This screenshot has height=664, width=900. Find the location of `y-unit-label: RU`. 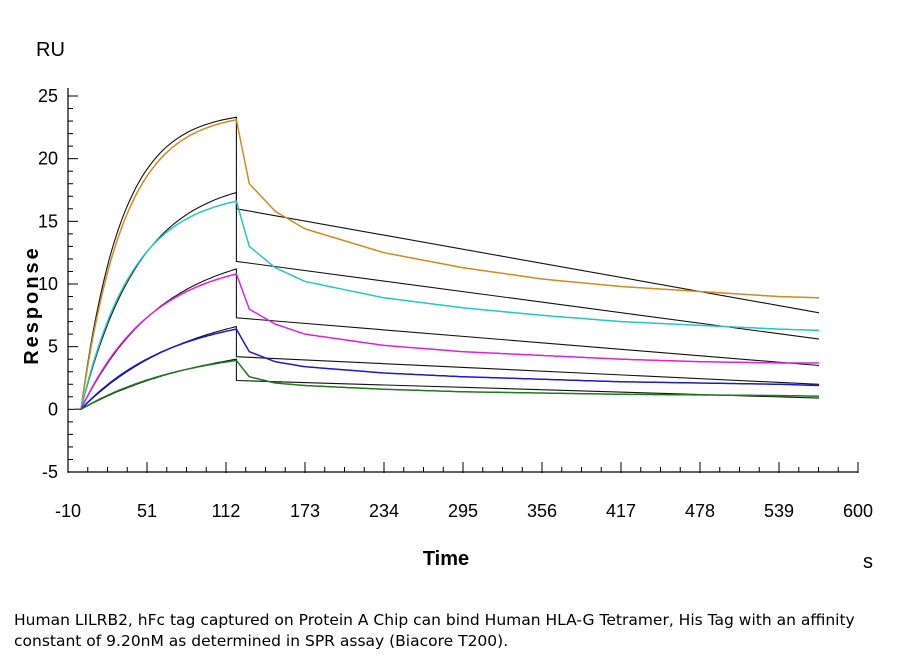

y-unit-label: RU is located at coordinates (50, 50).